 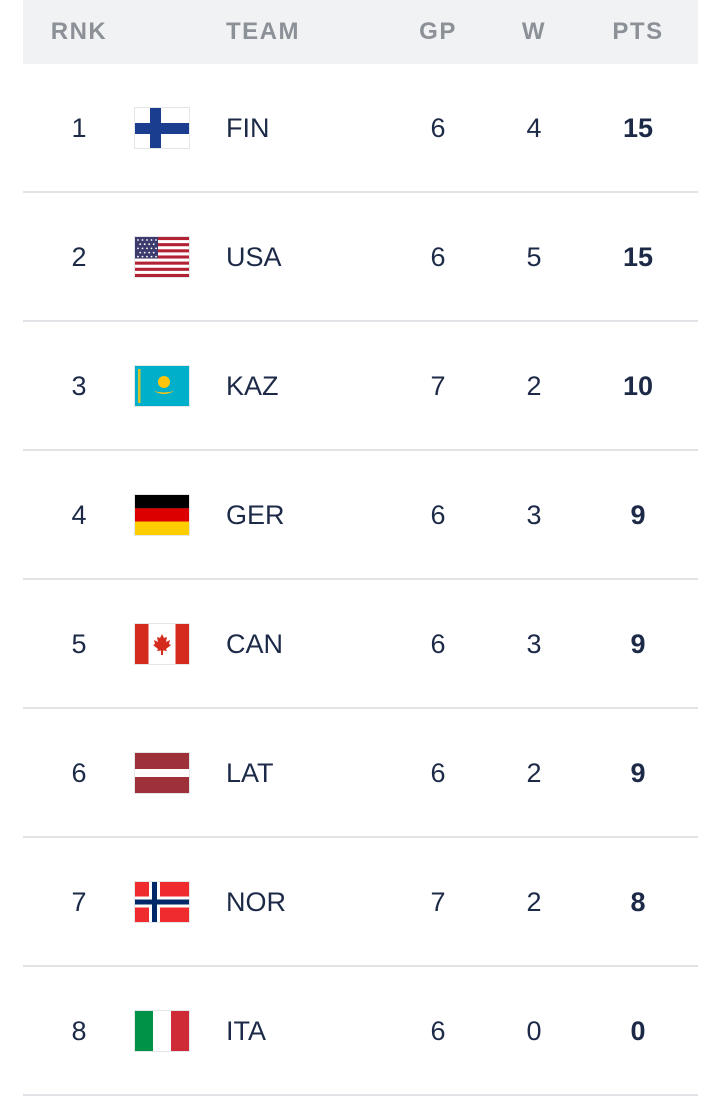 What do you see at coordinates (162, 514) in the screenshot?
I see `germany-flag-icon` at bounding box center [162, 514].